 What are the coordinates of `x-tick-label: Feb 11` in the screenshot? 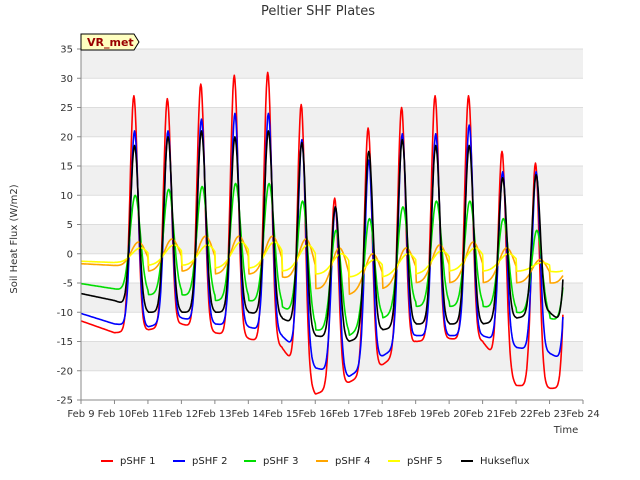 It's located at (148, 414).